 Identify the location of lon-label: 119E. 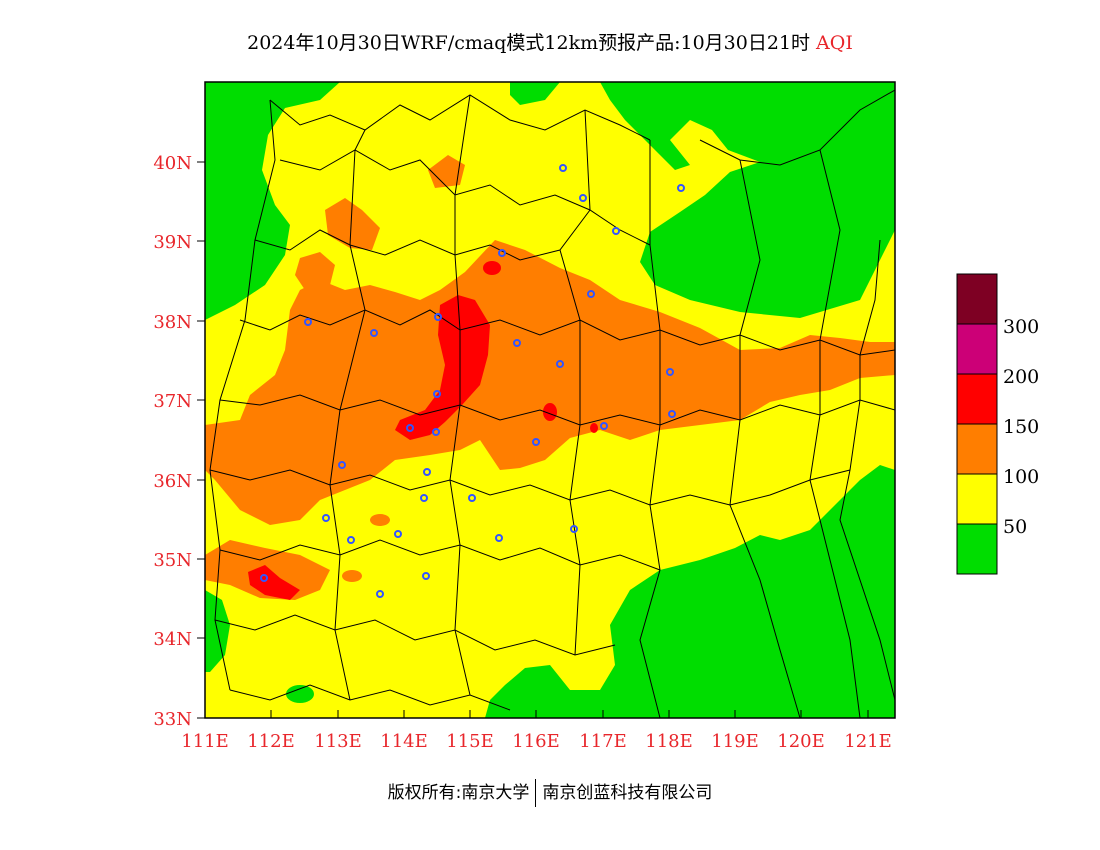
(735, 741).